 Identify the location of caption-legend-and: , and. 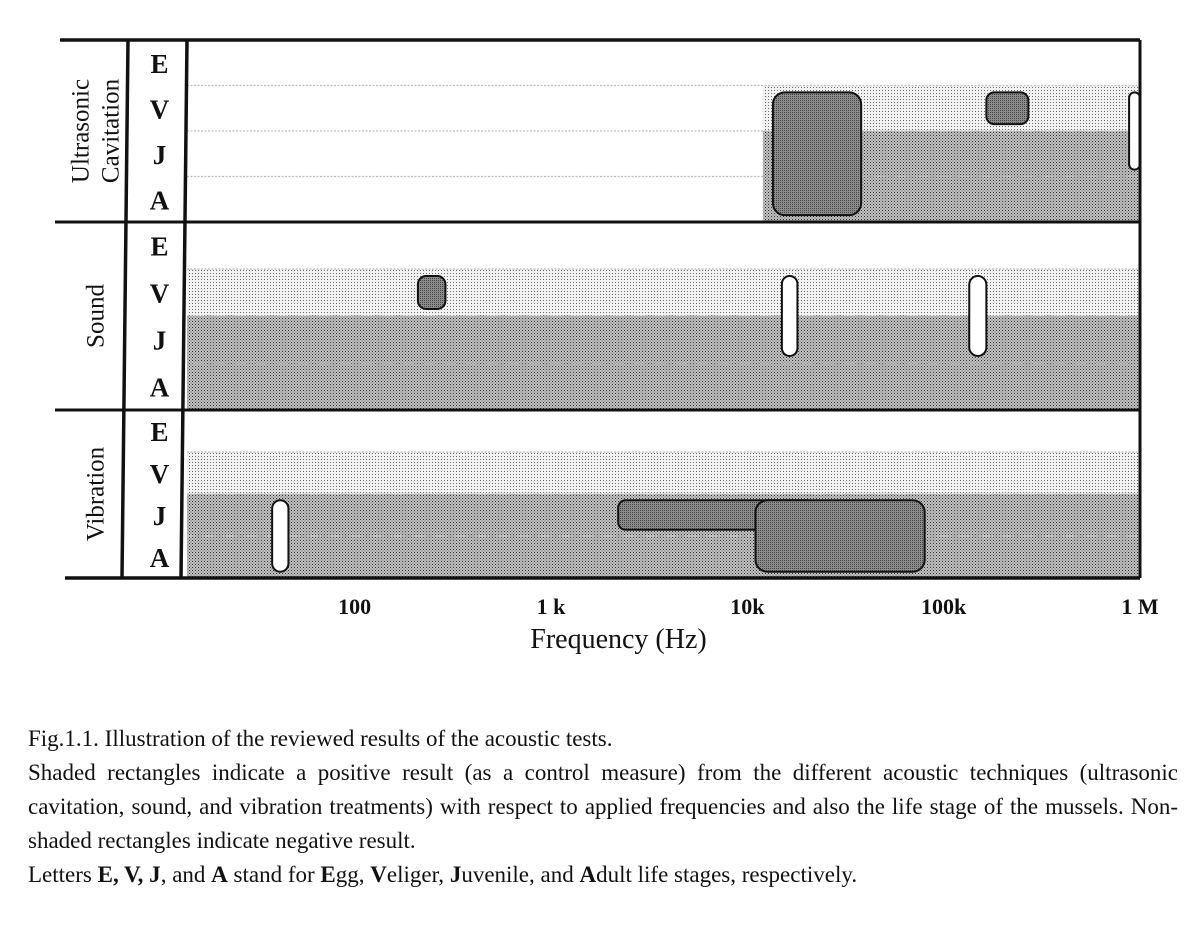
(186, 874).